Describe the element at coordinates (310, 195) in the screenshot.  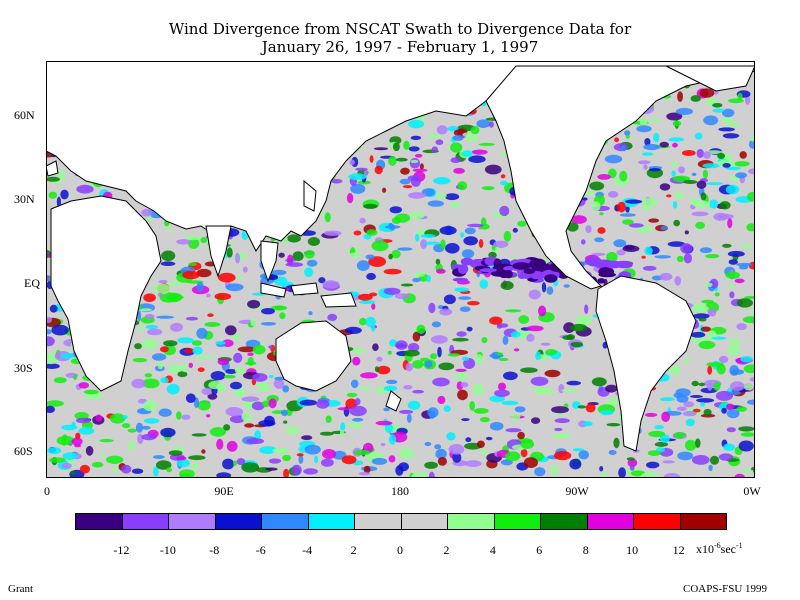
I see `landmass-japan` at that location.